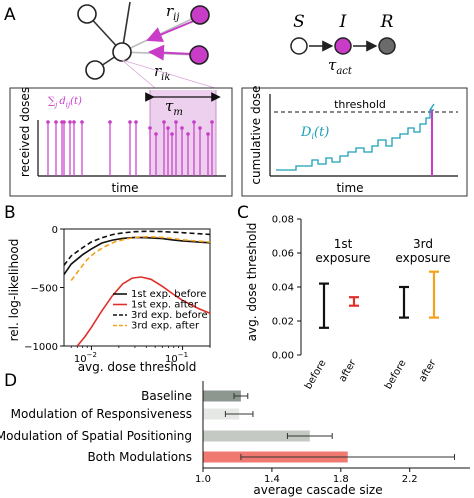  What do you see at coordinates (200, 15) in the screenshot?
I see `infected-node-j` at bounding box center [200, 15].